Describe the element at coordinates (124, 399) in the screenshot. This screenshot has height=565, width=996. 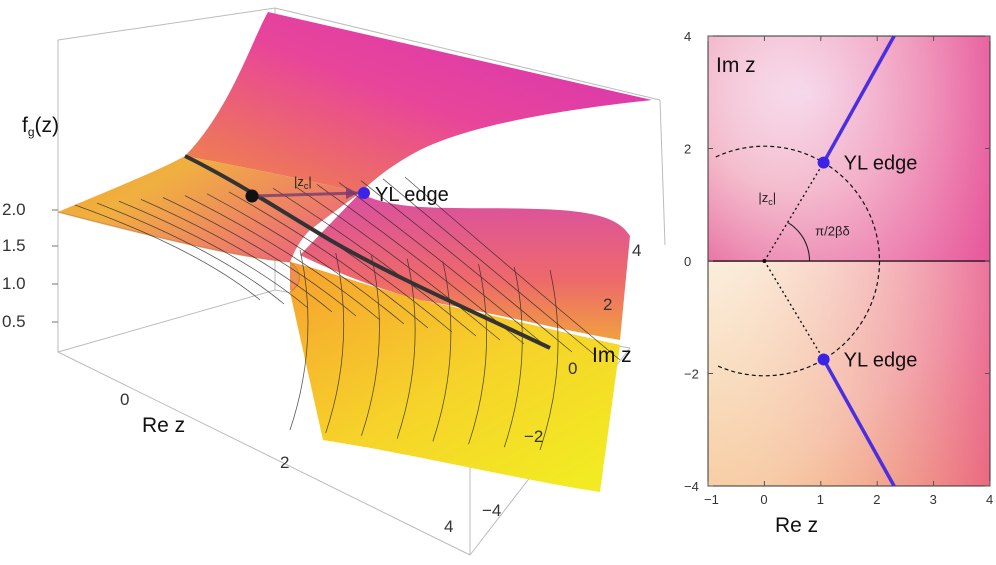
I see `re-tick: 0` at that location.